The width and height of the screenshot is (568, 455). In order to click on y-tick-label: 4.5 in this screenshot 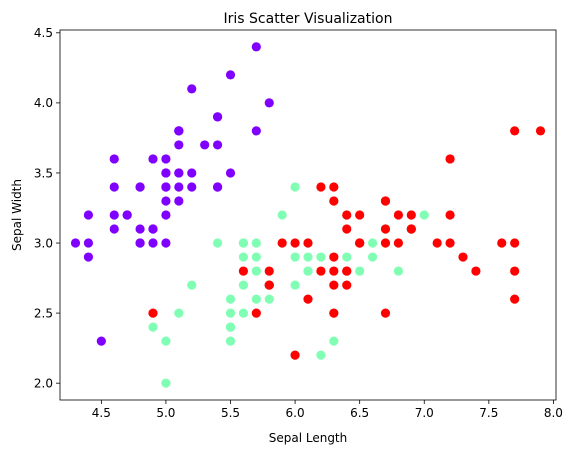, I will do `click(43, 33)`.